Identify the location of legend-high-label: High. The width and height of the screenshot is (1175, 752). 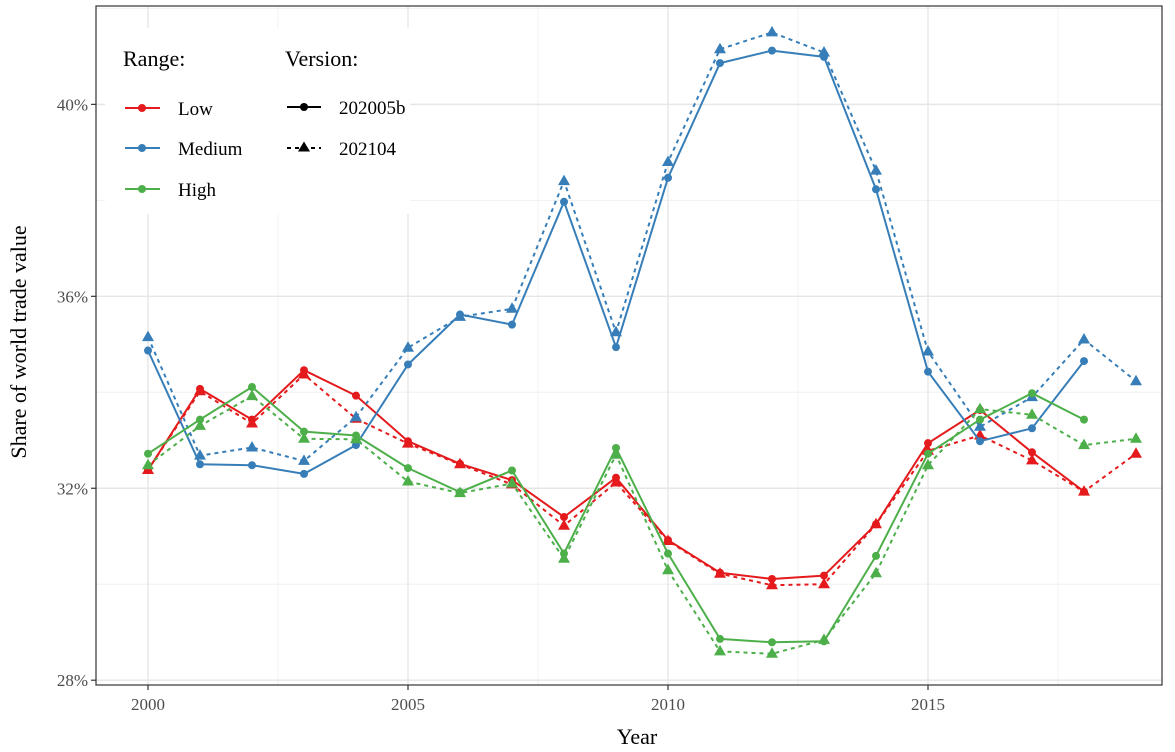
(197, 190).